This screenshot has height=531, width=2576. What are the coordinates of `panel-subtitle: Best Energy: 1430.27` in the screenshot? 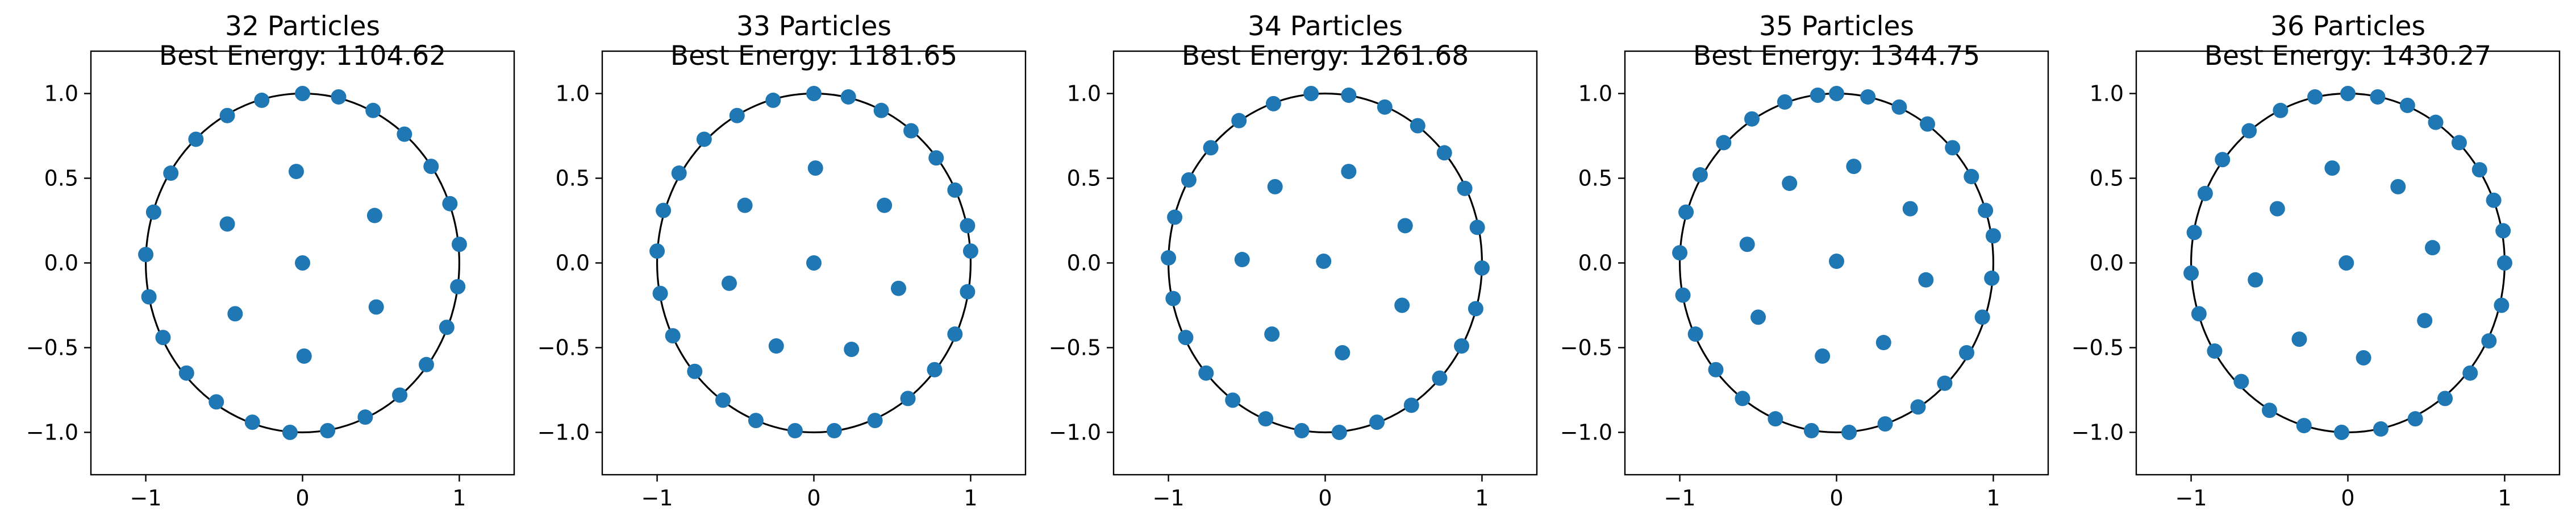 It's located at (2347, 56).